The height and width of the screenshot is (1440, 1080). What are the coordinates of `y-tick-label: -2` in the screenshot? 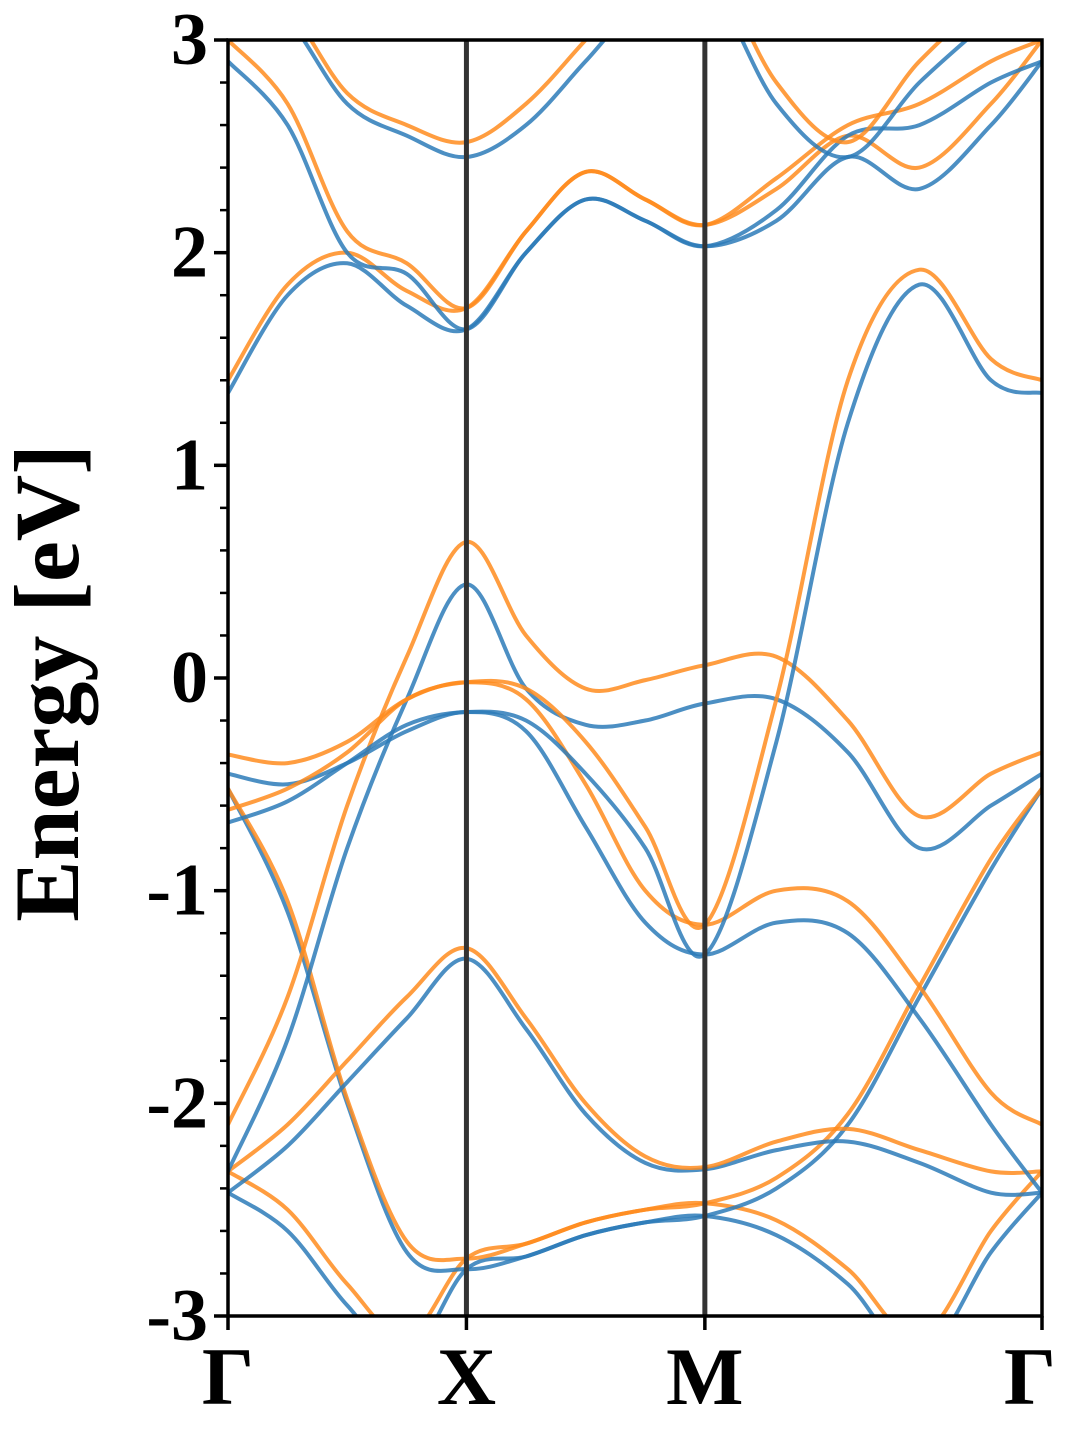 It's located at (177, 1103).